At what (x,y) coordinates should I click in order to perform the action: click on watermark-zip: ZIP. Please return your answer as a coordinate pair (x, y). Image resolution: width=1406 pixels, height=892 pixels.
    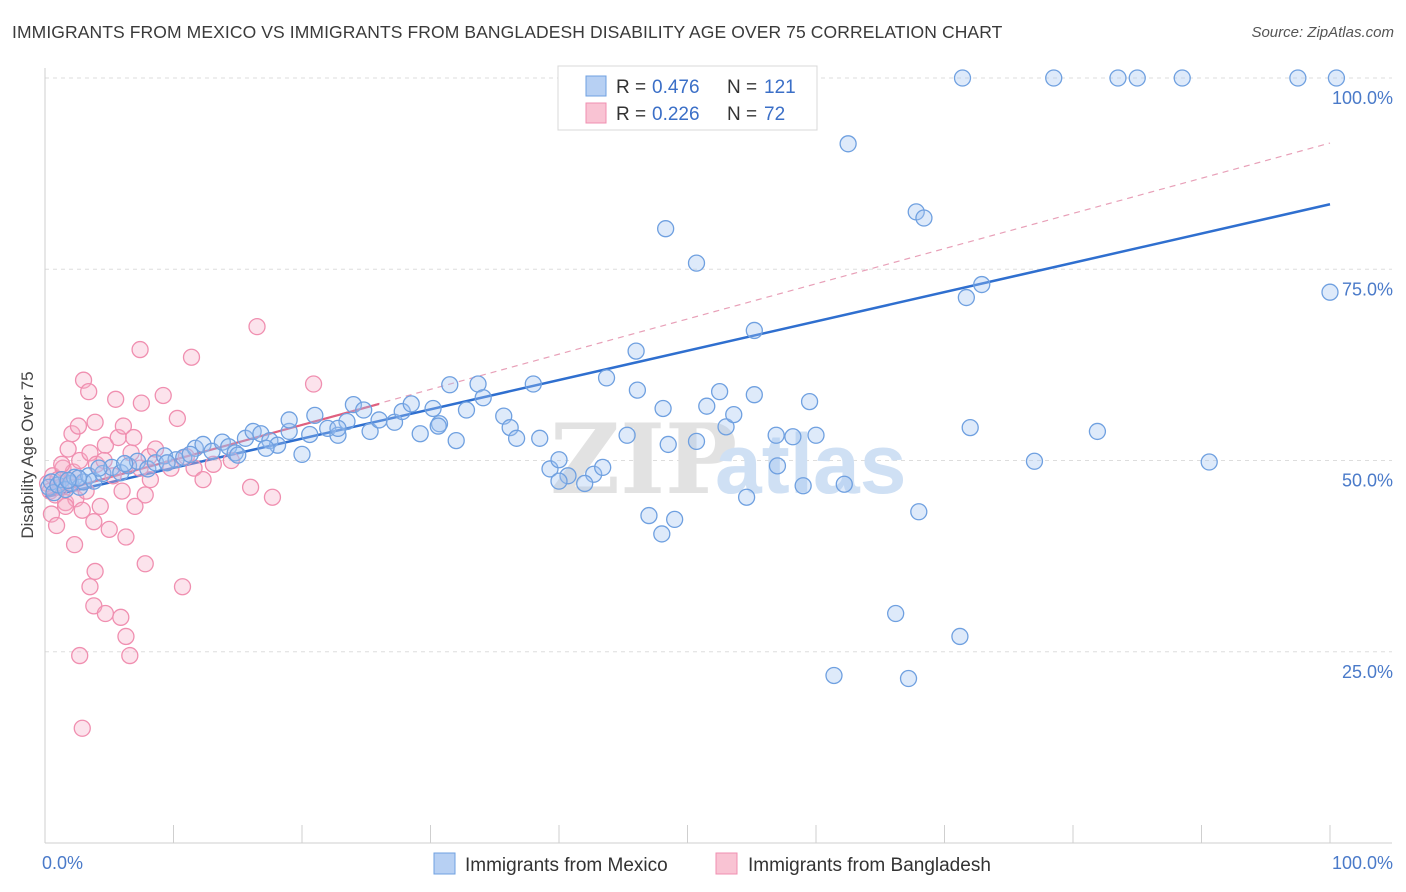
    Looking at the image, I should click on (643, 459).